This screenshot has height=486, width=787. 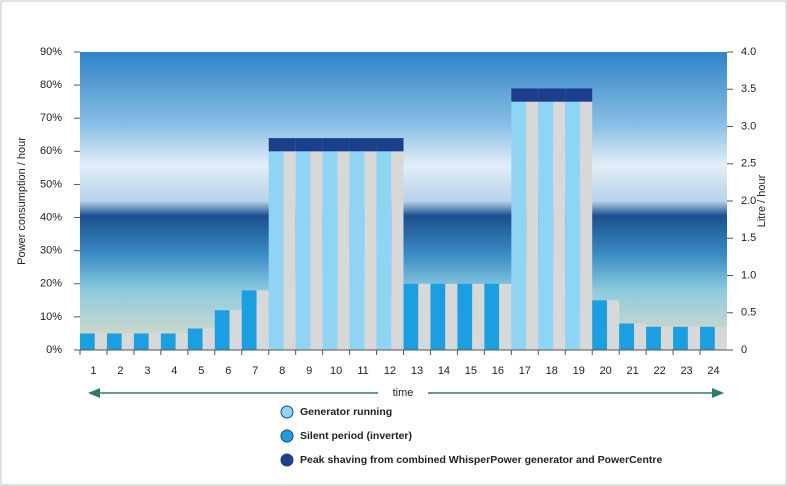 What do you see at coordinates (748, 89) in the screenshot?
I see `y2-tick-label: 3.5` at bounding box center [748, 89].